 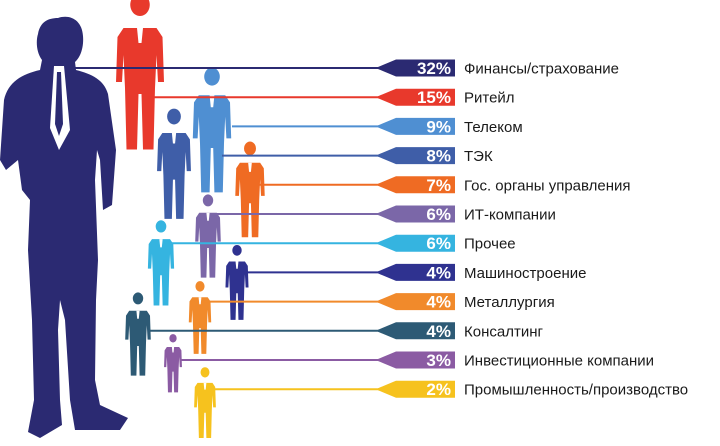 I want to click on category-label: Телеком, so click(x=493, y=127).